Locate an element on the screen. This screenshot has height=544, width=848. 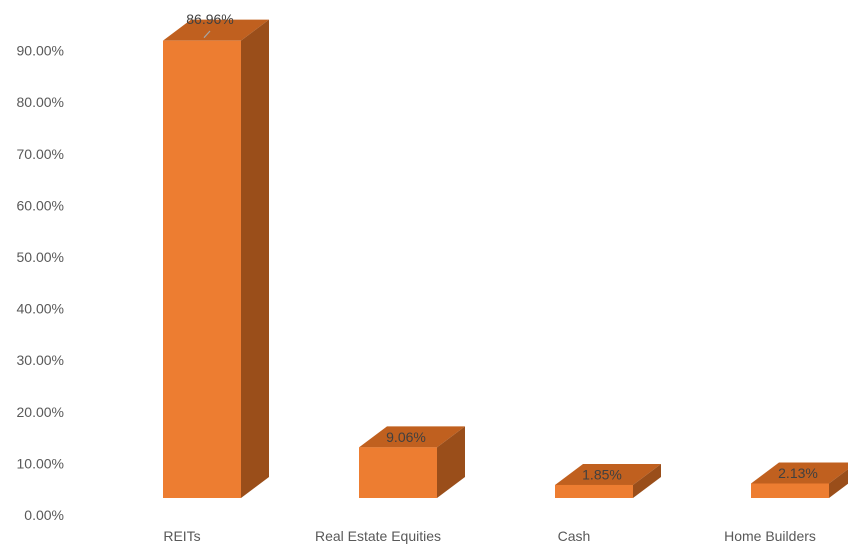
bar: 2.13% is located at coordinates (799, 480).